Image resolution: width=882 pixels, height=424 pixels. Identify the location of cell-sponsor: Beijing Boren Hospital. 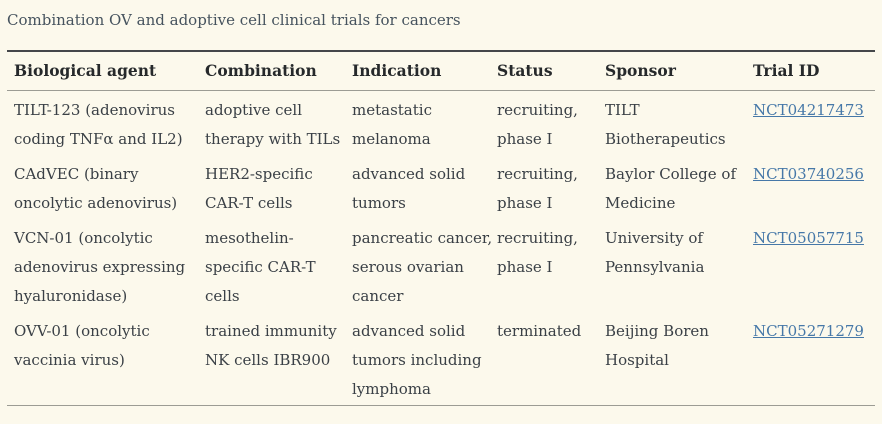
(679, 359).